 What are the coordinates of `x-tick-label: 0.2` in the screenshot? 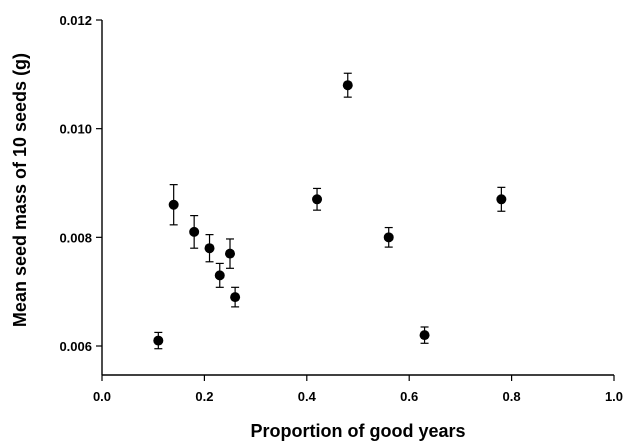 It's located at (204, 396).